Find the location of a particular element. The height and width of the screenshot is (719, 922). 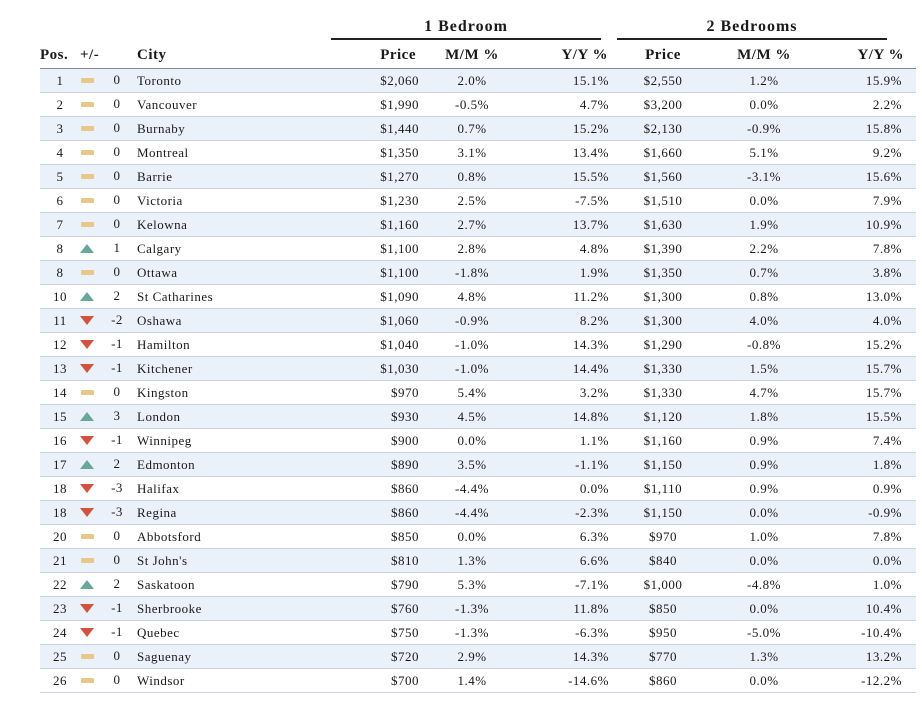

rank-cell: 20 is located at coordinates (60, 536).